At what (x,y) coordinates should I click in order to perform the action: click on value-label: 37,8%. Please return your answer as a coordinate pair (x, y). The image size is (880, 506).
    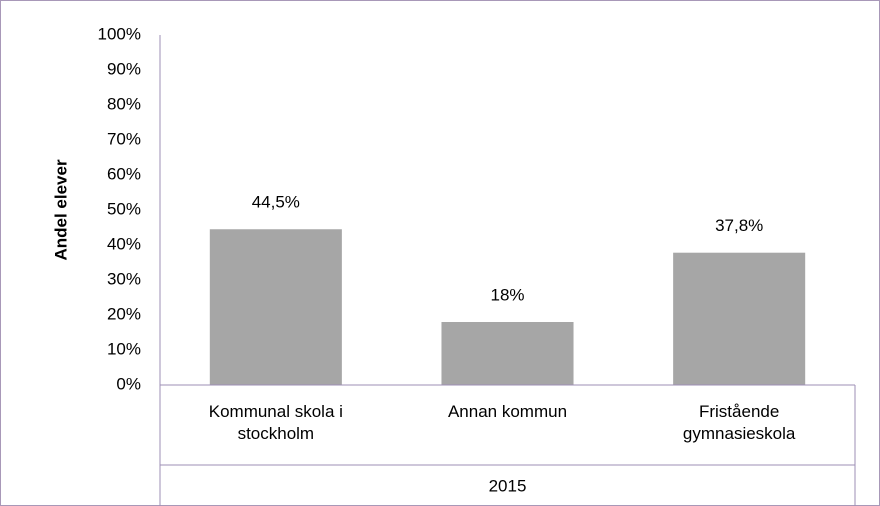
    Looking at the image, I should click on (739, 225).